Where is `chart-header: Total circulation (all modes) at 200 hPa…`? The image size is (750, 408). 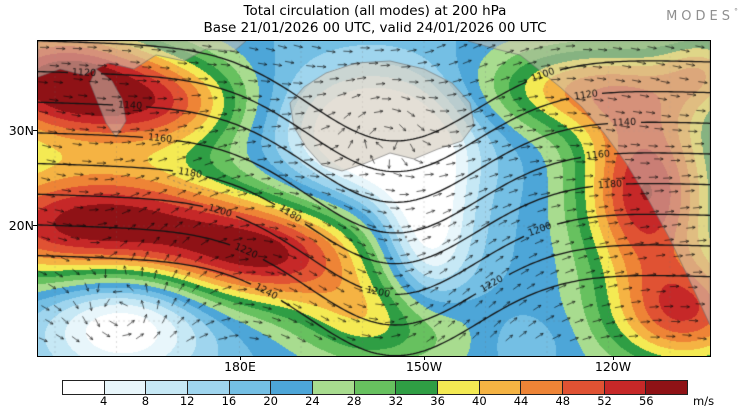
chart-header: Total circulation (all modes) at 200 hPa… is located at coordinates (375, 20).